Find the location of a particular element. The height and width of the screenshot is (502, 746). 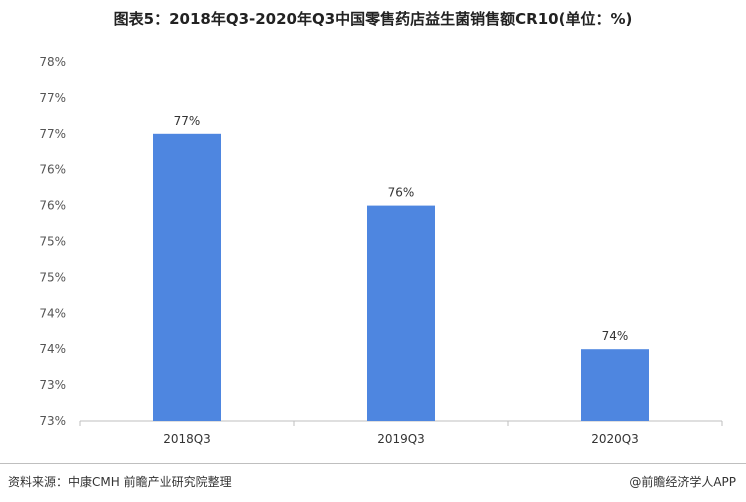

bar-data-label: 76% is located at coordinates (401, 193).